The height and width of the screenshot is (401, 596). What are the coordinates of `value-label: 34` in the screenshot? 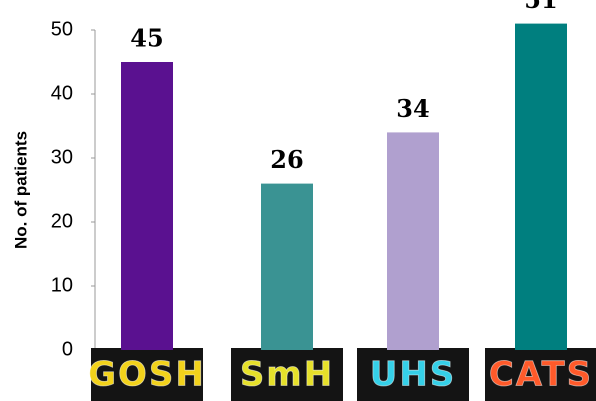 It's located at (412, 108).